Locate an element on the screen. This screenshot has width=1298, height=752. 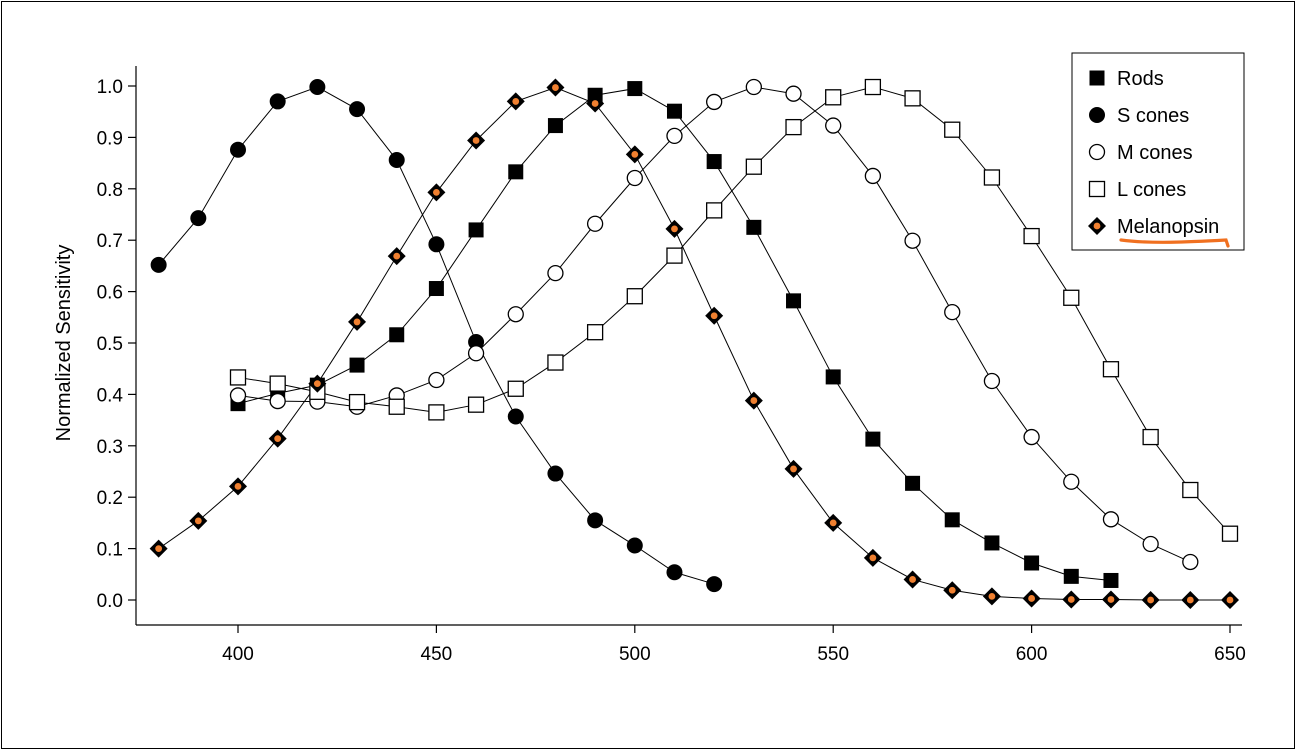
x-tick-label: 550 is located at coordinates (833, 654).